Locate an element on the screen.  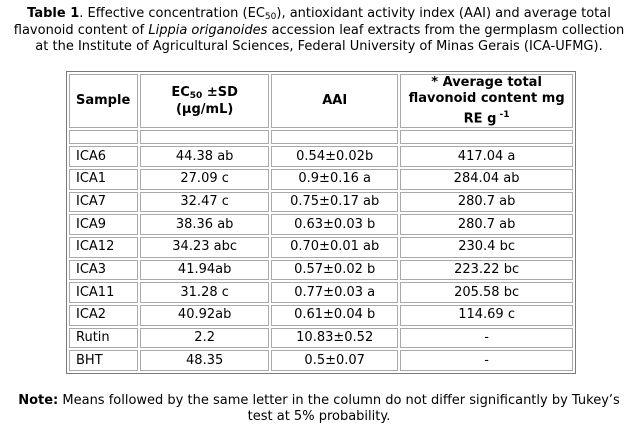
caption-text-1: . Effective concentration (EC is located at coordinates (172, 13).